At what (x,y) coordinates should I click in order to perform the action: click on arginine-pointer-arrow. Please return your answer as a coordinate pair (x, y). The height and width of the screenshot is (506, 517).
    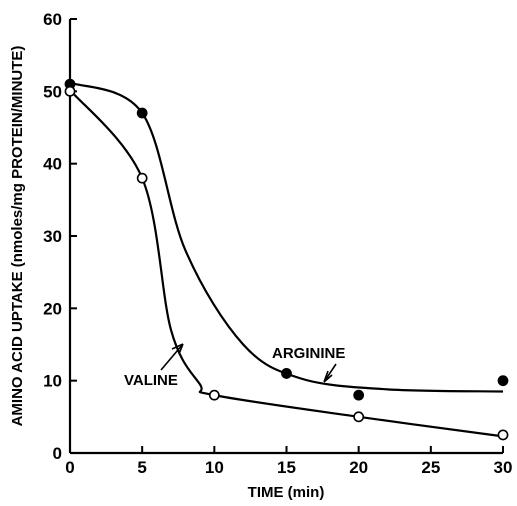
    Looking at the image, I should click on (330, 373).